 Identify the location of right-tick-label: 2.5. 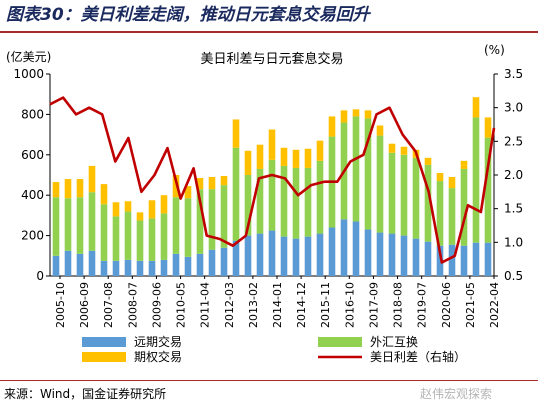
(513, 141).